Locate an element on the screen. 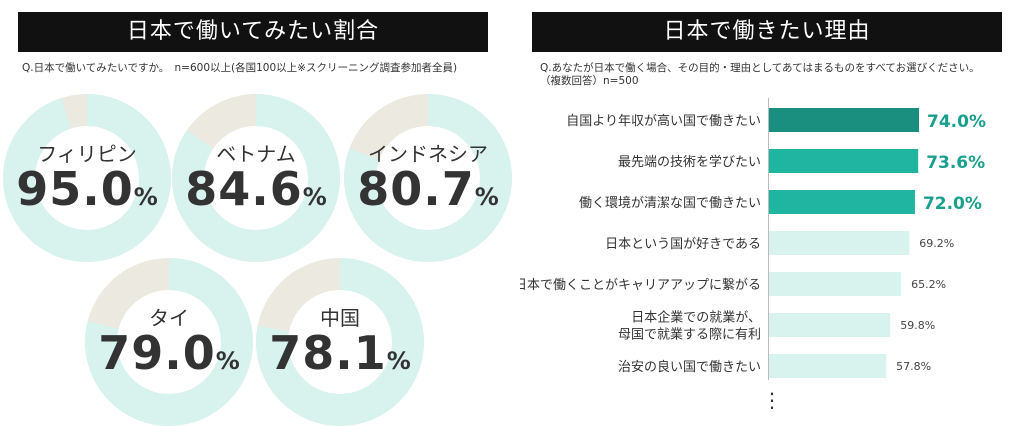 The width and height of the screenshot is (1024, 426). donut-chart: ベトナム 84.6% is located at coordinates (256, 178).